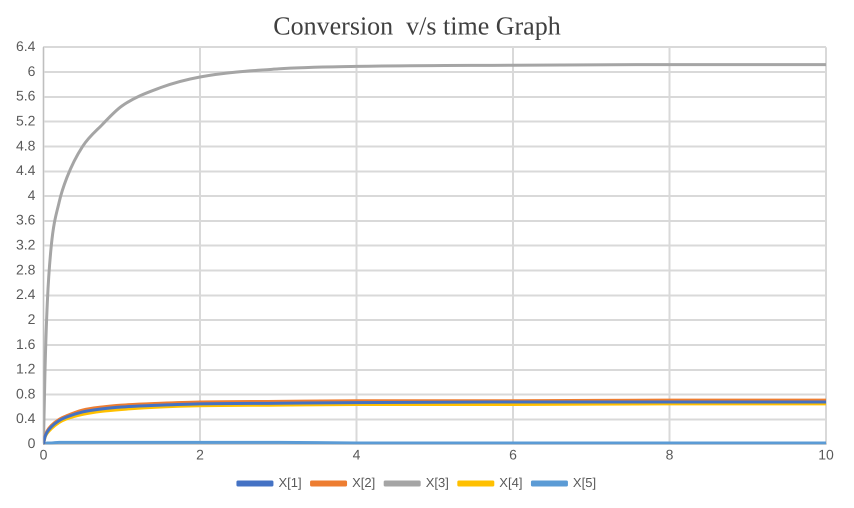 This screenshot has width=854, height=508. Describe the element at coordinates (26, 269) in the screenshot. I see `y-tick-label: 2.8` at that location.